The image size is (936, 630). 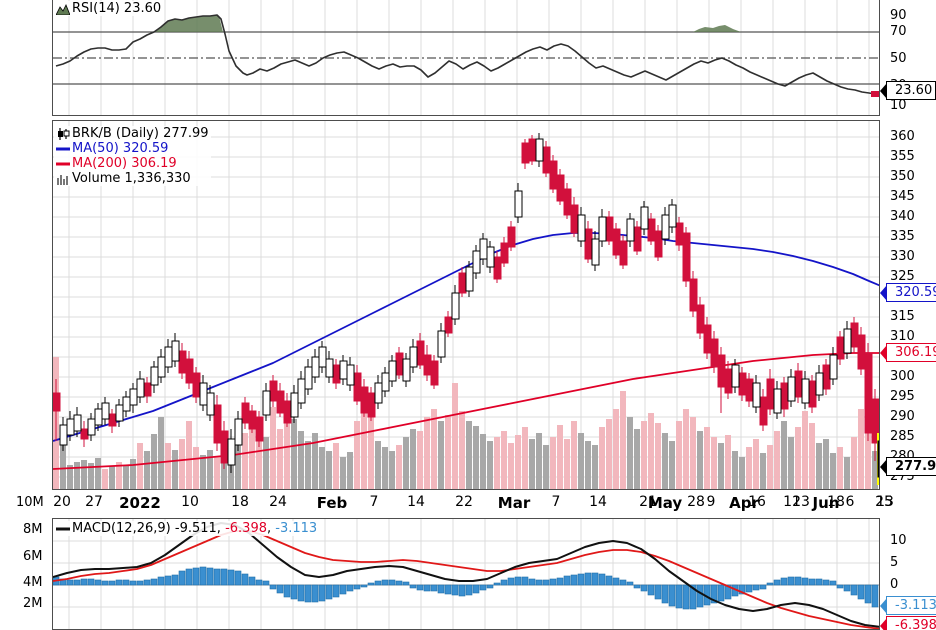 What do you see at coordinates (696, 502) in the screenshot?
I see `date-tick-14: 28` at bounding box center [696, 502].